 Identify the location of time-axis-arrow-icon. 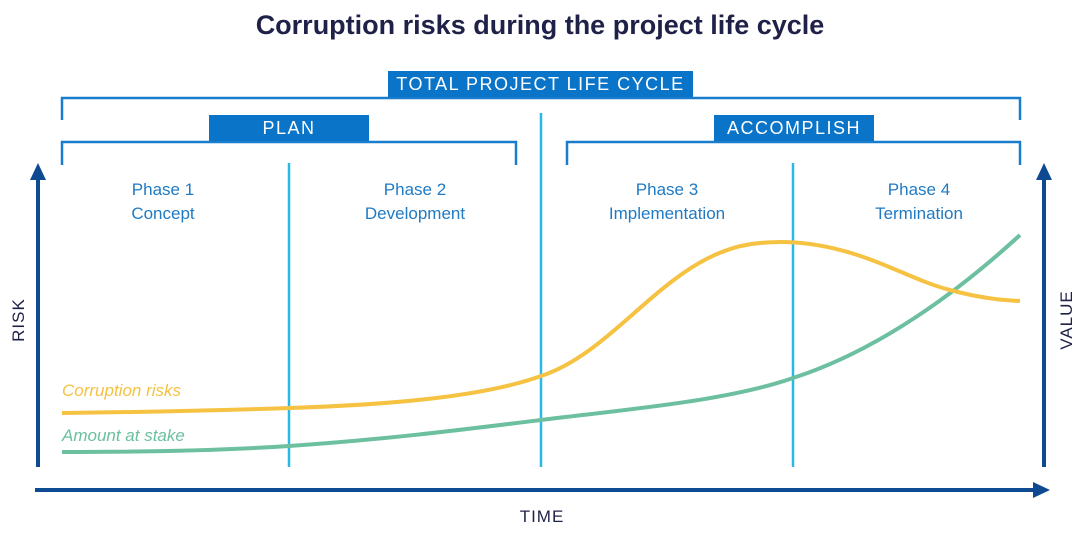
(1041, 490).